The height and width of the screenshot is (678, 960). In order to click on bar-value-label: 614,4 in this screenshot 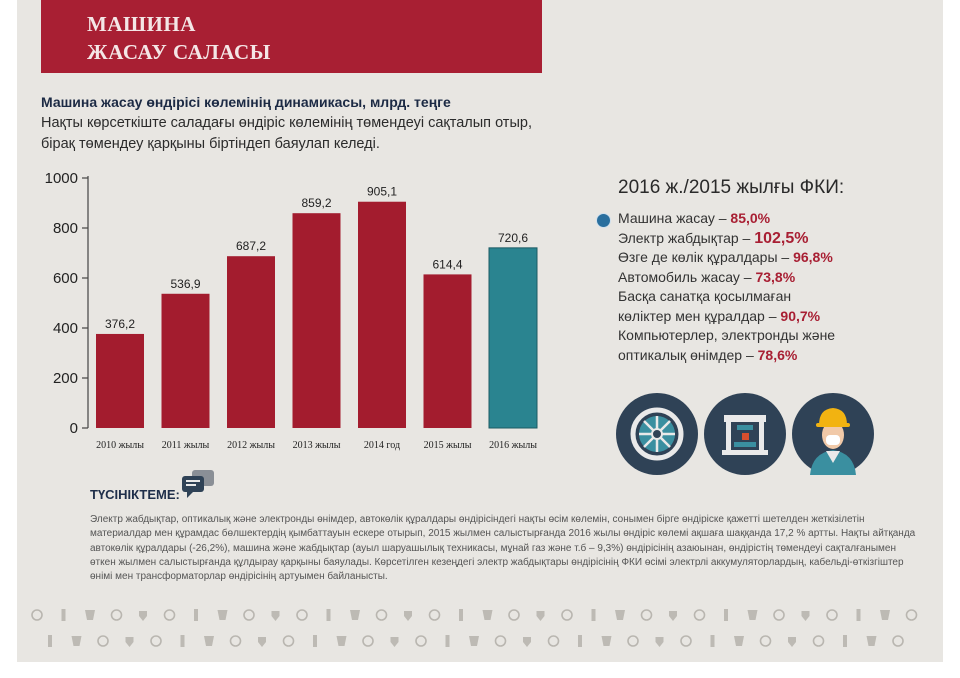, I will do `click(447, 264)`.